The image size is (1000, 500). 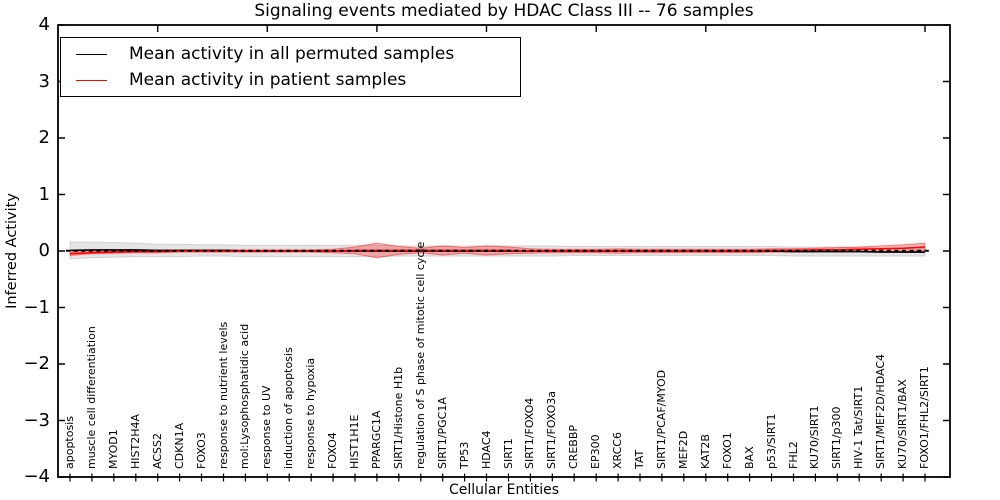 I want to click on x-tick-label: BAX, so click(x=749, y=457).